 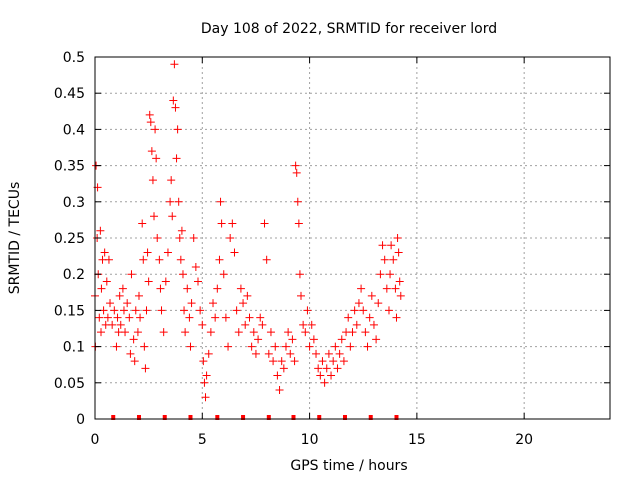 I want to click on x-tick-label: 10, so click(x=310, y=440).